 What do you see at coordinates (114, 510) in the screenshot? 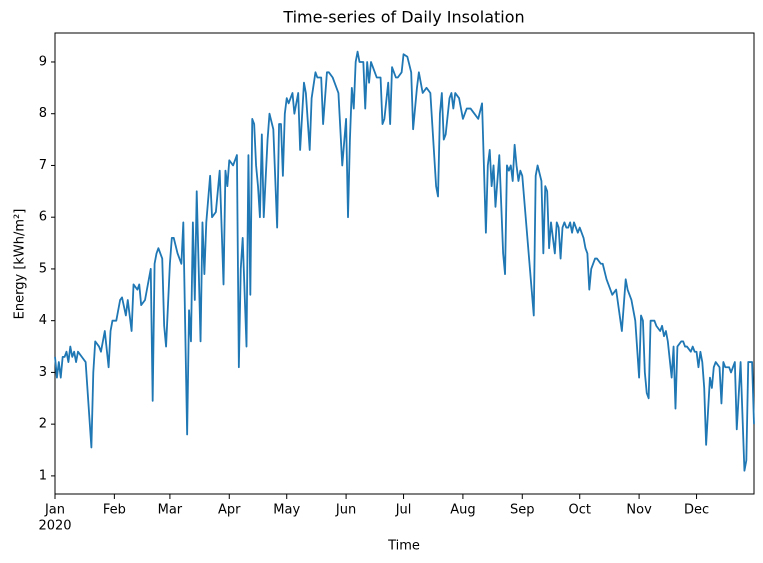
I see `x-tick-label: Feb` at bounding box center [114, 510].